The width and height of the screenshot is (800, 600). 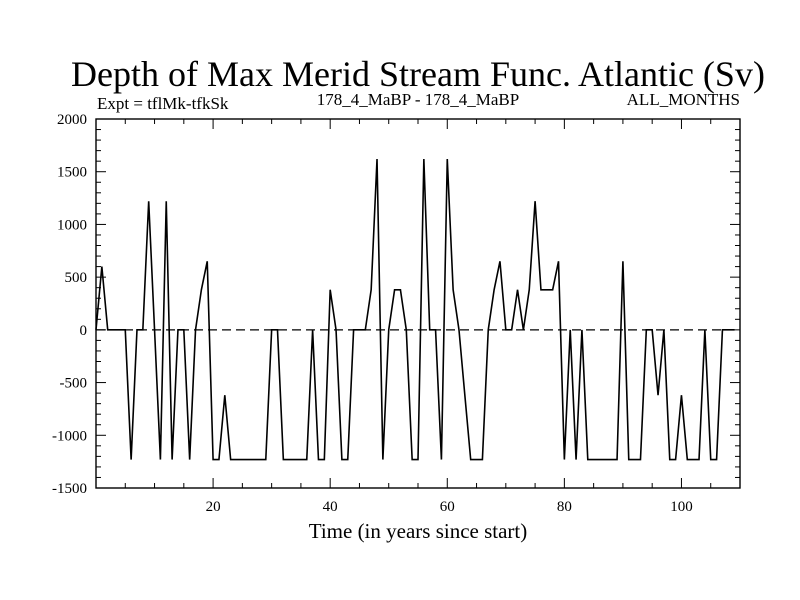 I want to click on x-tick-label: 20, so click(x=213, y=507).